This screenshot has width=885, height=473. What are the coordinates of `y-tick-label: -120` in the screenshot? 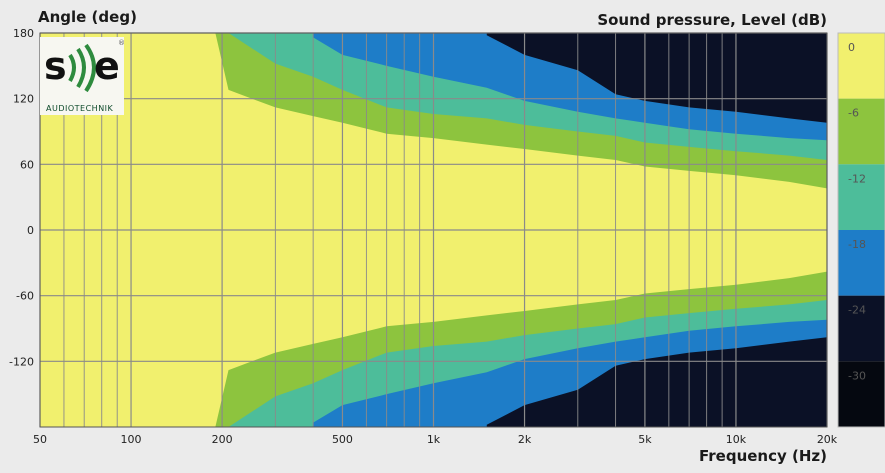 It's located at (21, 361).